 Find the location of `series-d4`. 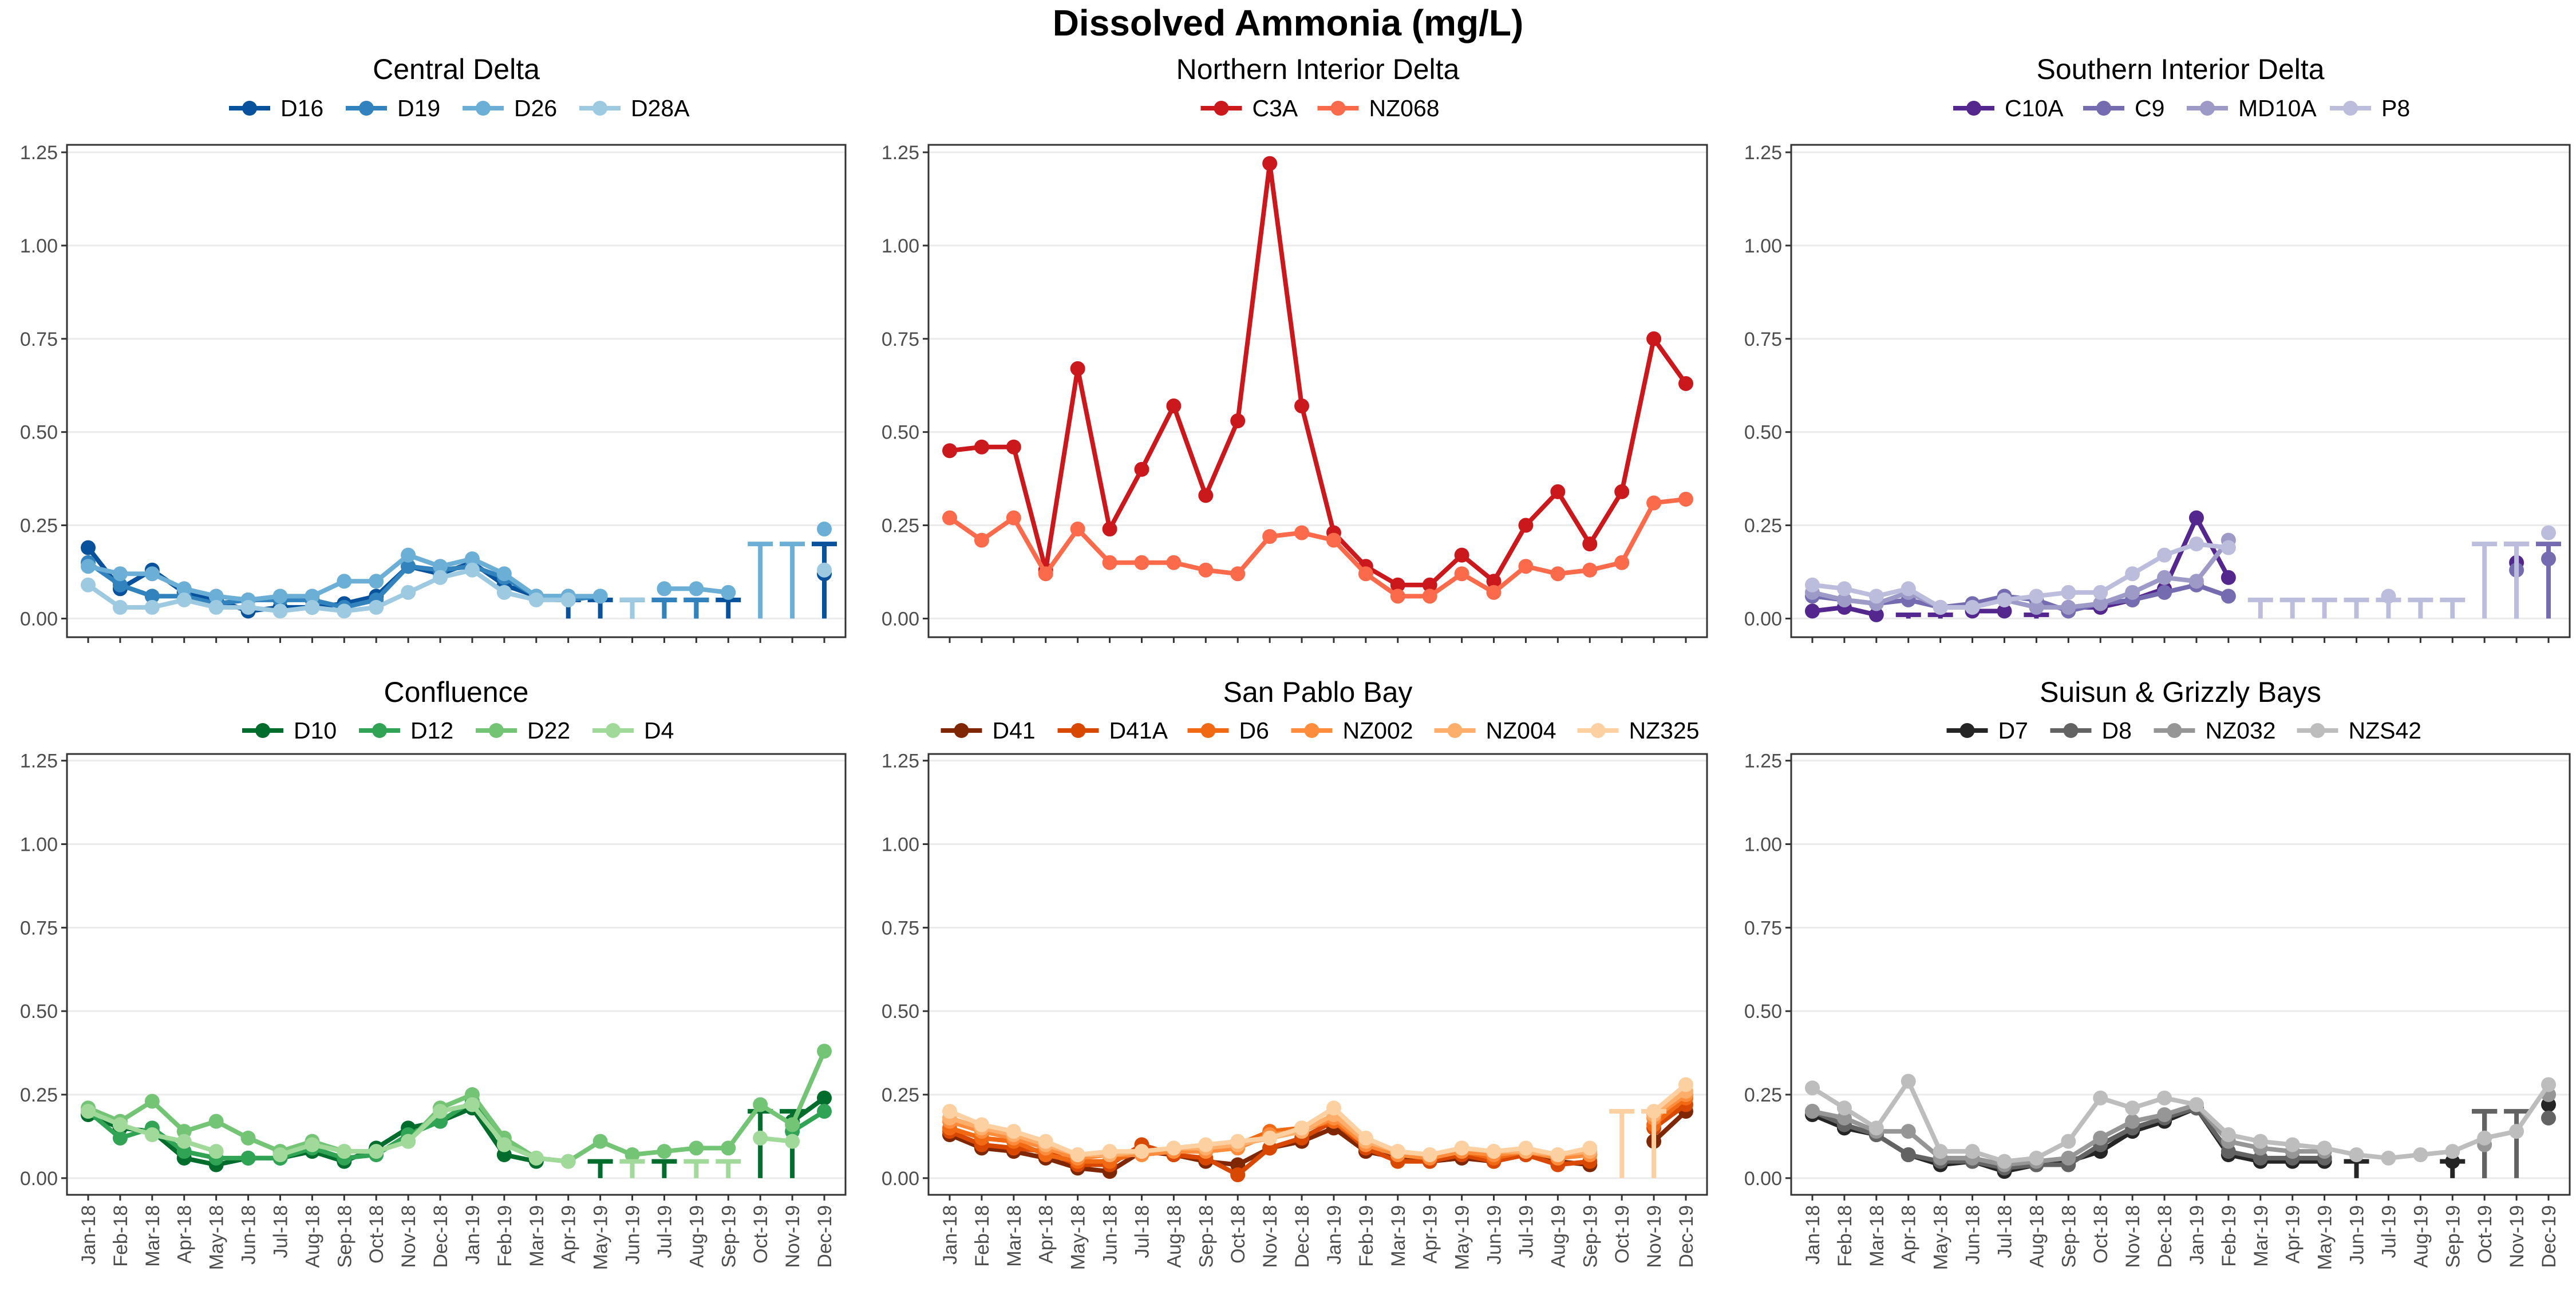

series-d4 is located at coordinates (440, 1137).